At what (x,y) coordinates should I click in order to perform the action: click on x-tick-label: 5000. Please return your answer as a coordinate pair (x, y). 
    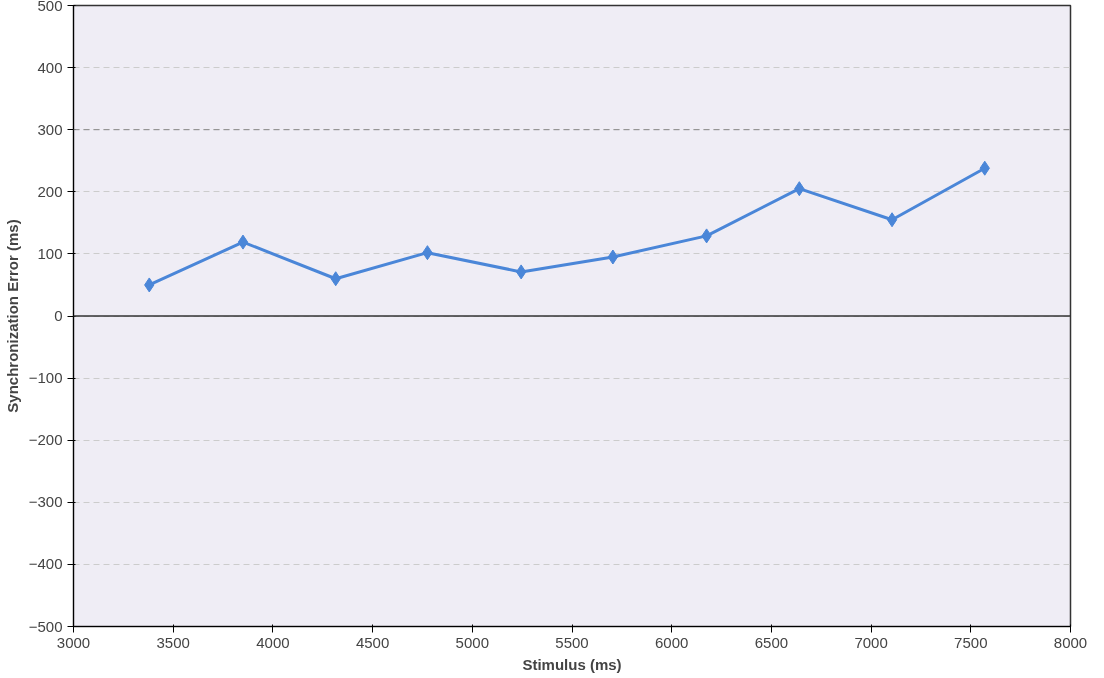
    Looking at the image, I should click on (472, 642).